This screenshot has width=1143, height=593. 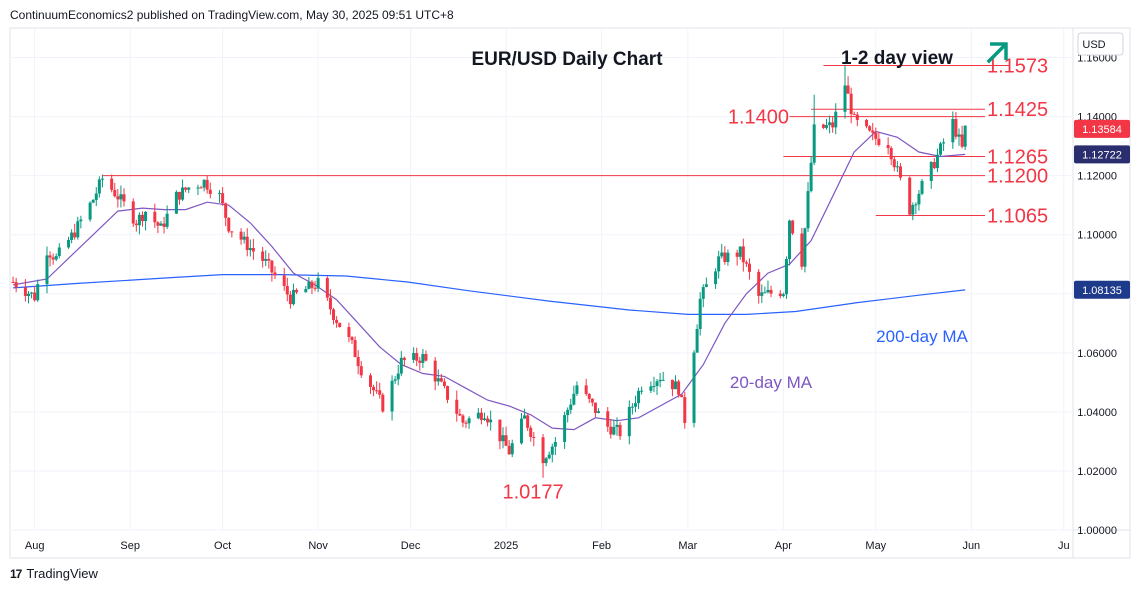 What do you see at coordinates (1102, 155) in the screenshot?
I see `price-tag-label-ma20: 1.12722` at bounding box center [1102, 155].